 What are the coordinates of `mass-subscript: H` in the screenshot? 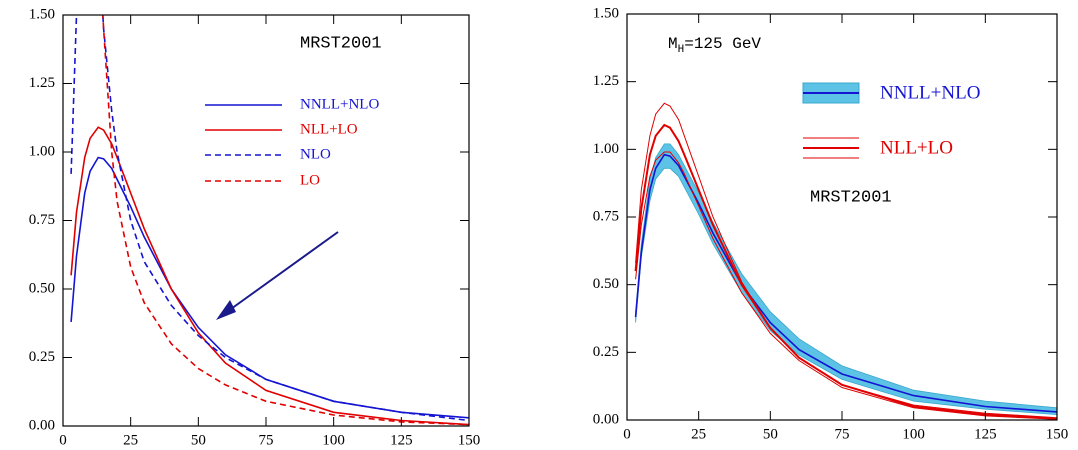 It's located at (681, 50).